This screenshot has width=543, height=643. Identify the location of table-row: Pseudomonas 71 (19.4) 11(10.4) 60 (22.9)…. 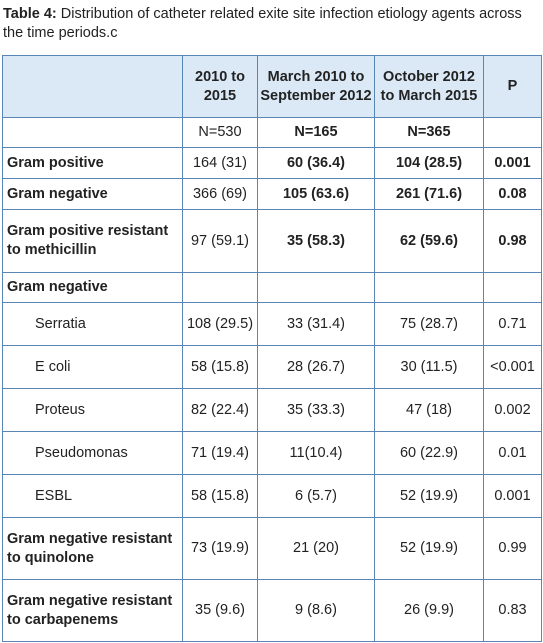
(272, 453).